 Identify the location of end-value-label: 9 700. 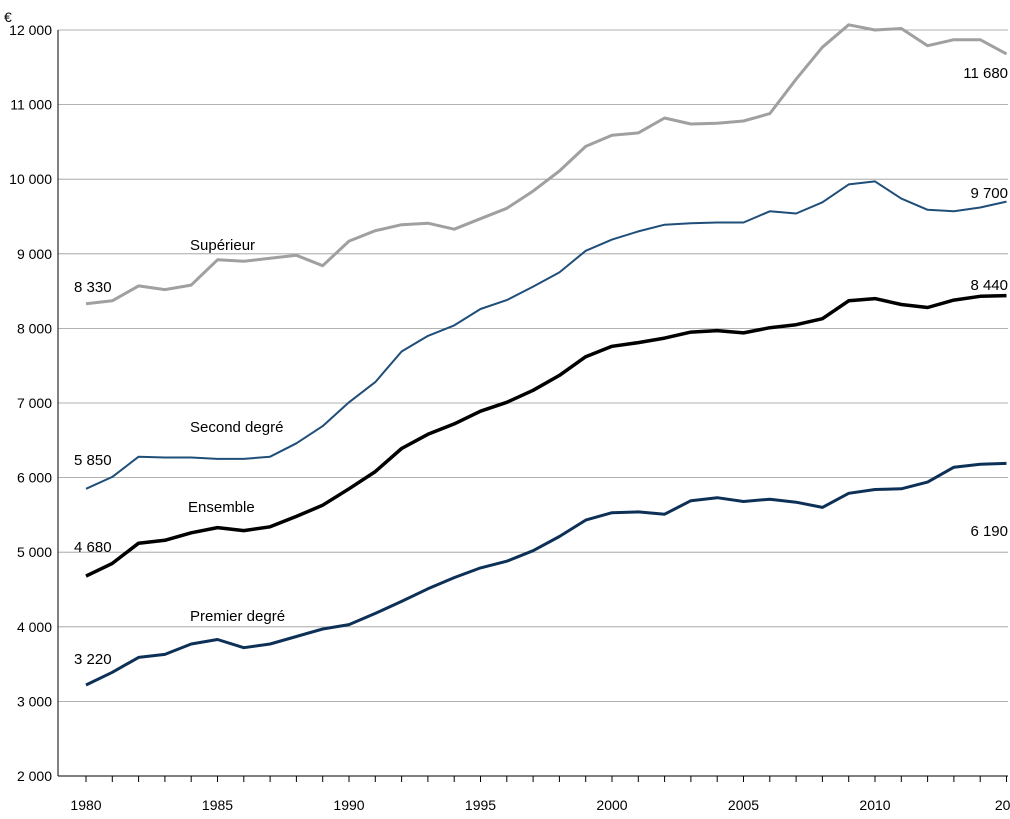
(989, 193).